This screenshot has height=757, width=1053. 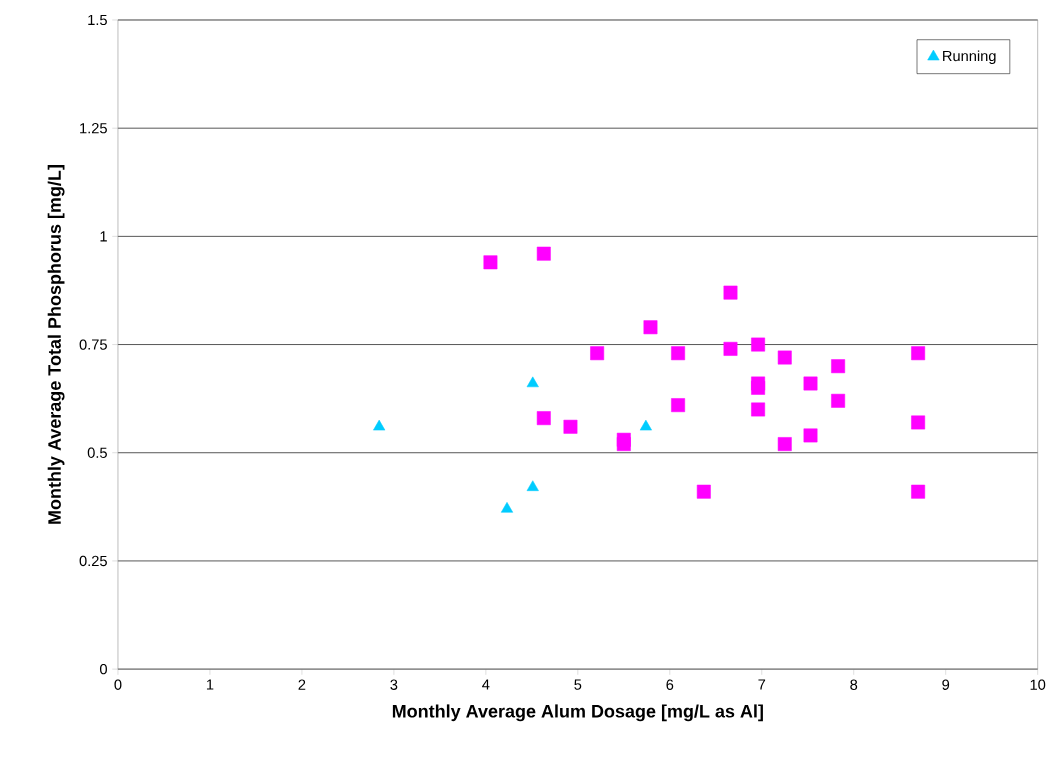 What do you see at coordinates (762, 684) in the screenshot?
I see `x-tick-label: 7` at bounding box center [762, 684].